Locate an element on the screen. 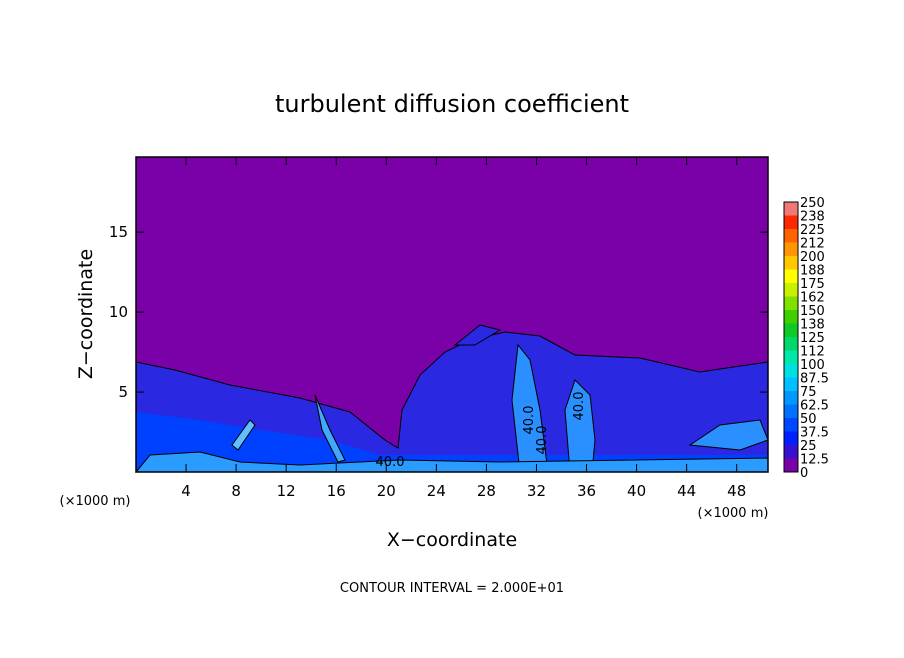  colorbar-frame is located at coordinates (791, 337).